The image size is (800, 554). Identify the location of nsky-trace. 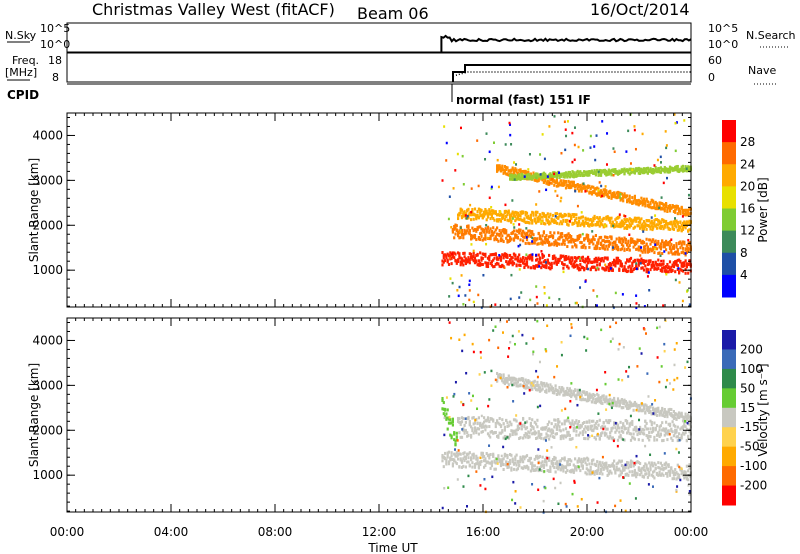
(566, 43).